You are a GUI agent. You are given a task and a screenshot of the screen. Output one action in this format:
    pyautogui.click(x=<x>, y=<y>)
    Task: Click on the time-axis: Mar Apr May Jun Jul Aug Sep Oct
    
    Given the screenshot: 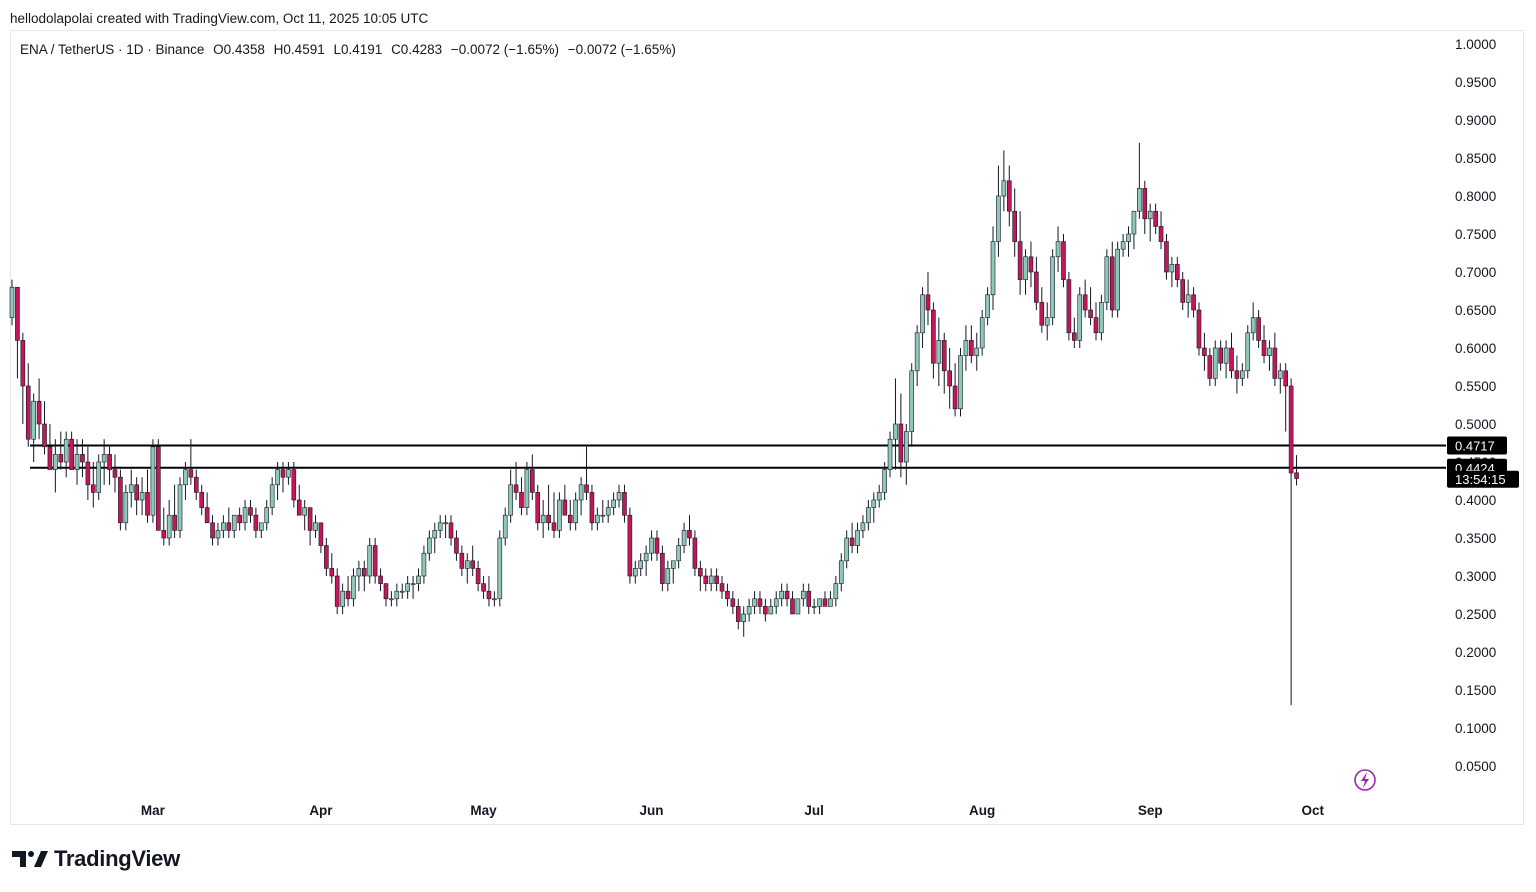 What is the action you would take?
    pyautogui.click(x=733, y=810)
    